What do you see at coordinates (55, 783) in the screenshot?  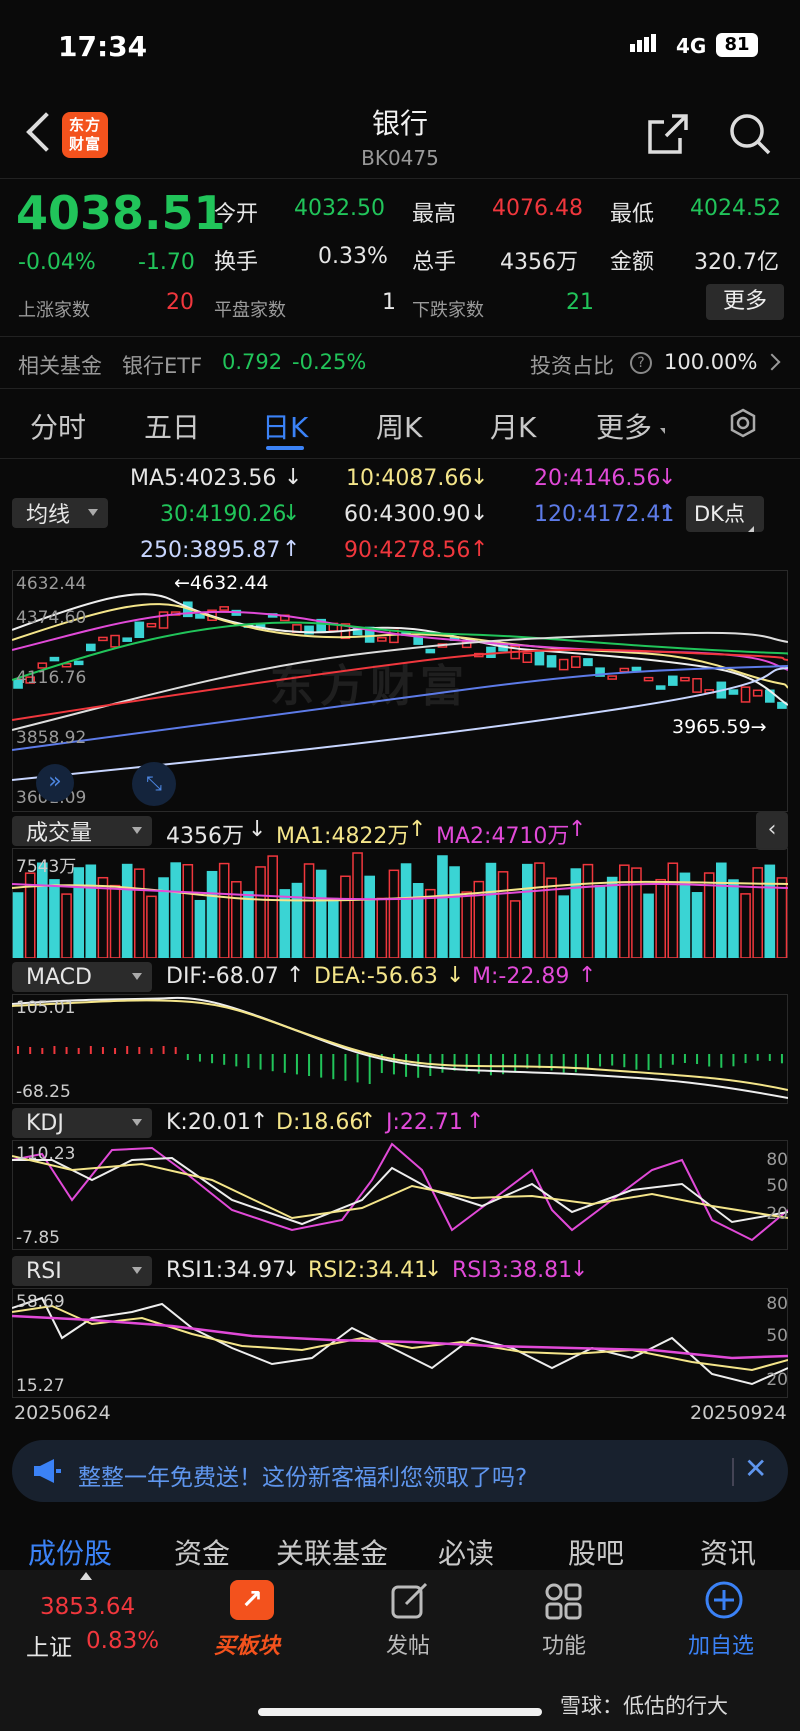 I see `expand-icon: »` at bounding box center [55, 783].